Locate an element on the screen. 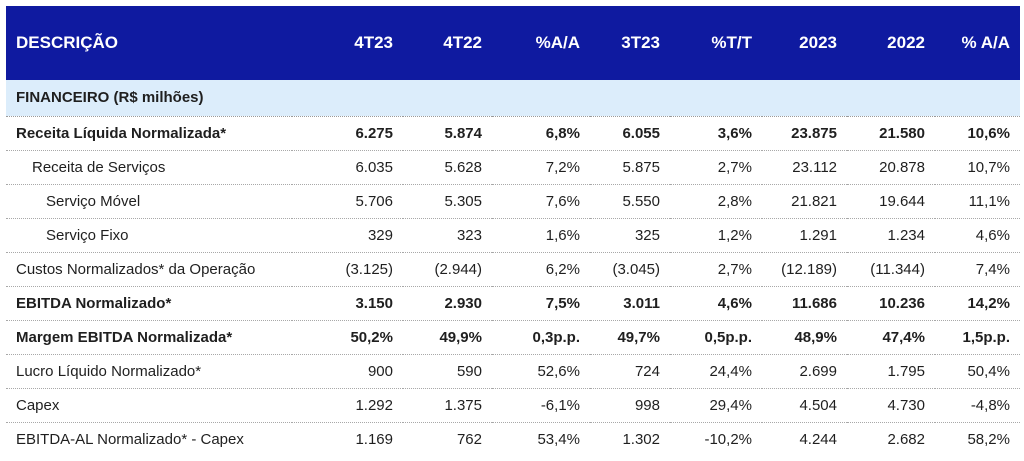 The image size is (1024, 461). cell-yoy-quarter: 0,3p.p. is located at coordinates (541, 337).